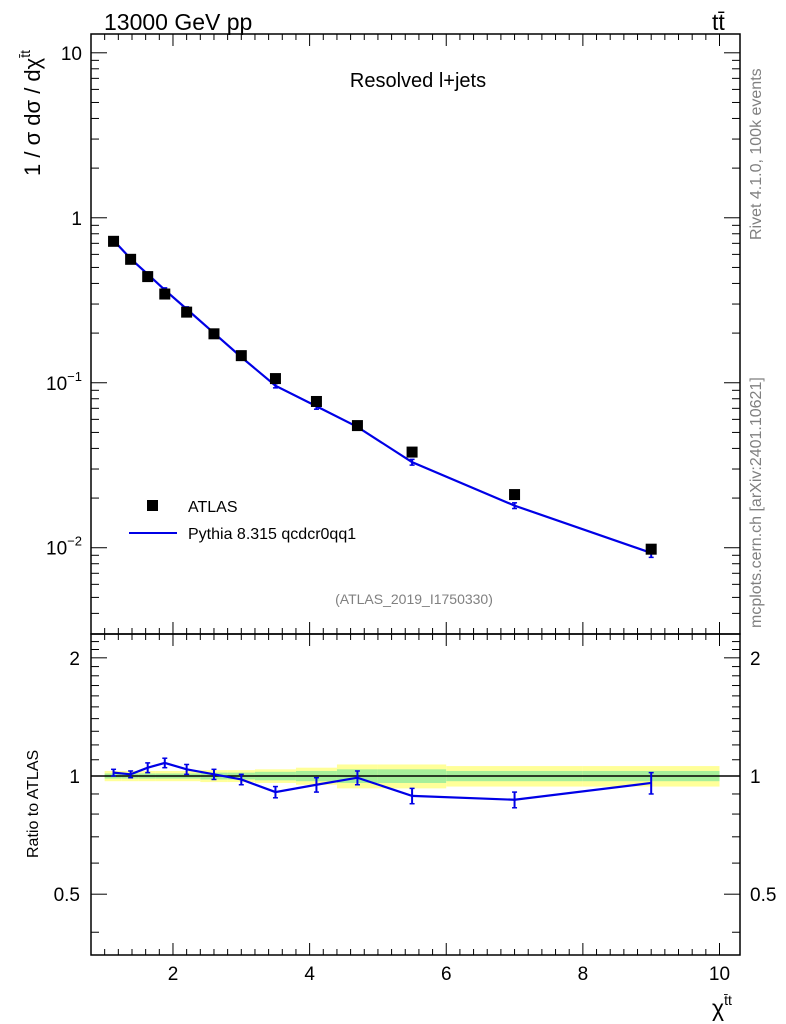  I want to click on header-process-base: t, so click(715, 22).